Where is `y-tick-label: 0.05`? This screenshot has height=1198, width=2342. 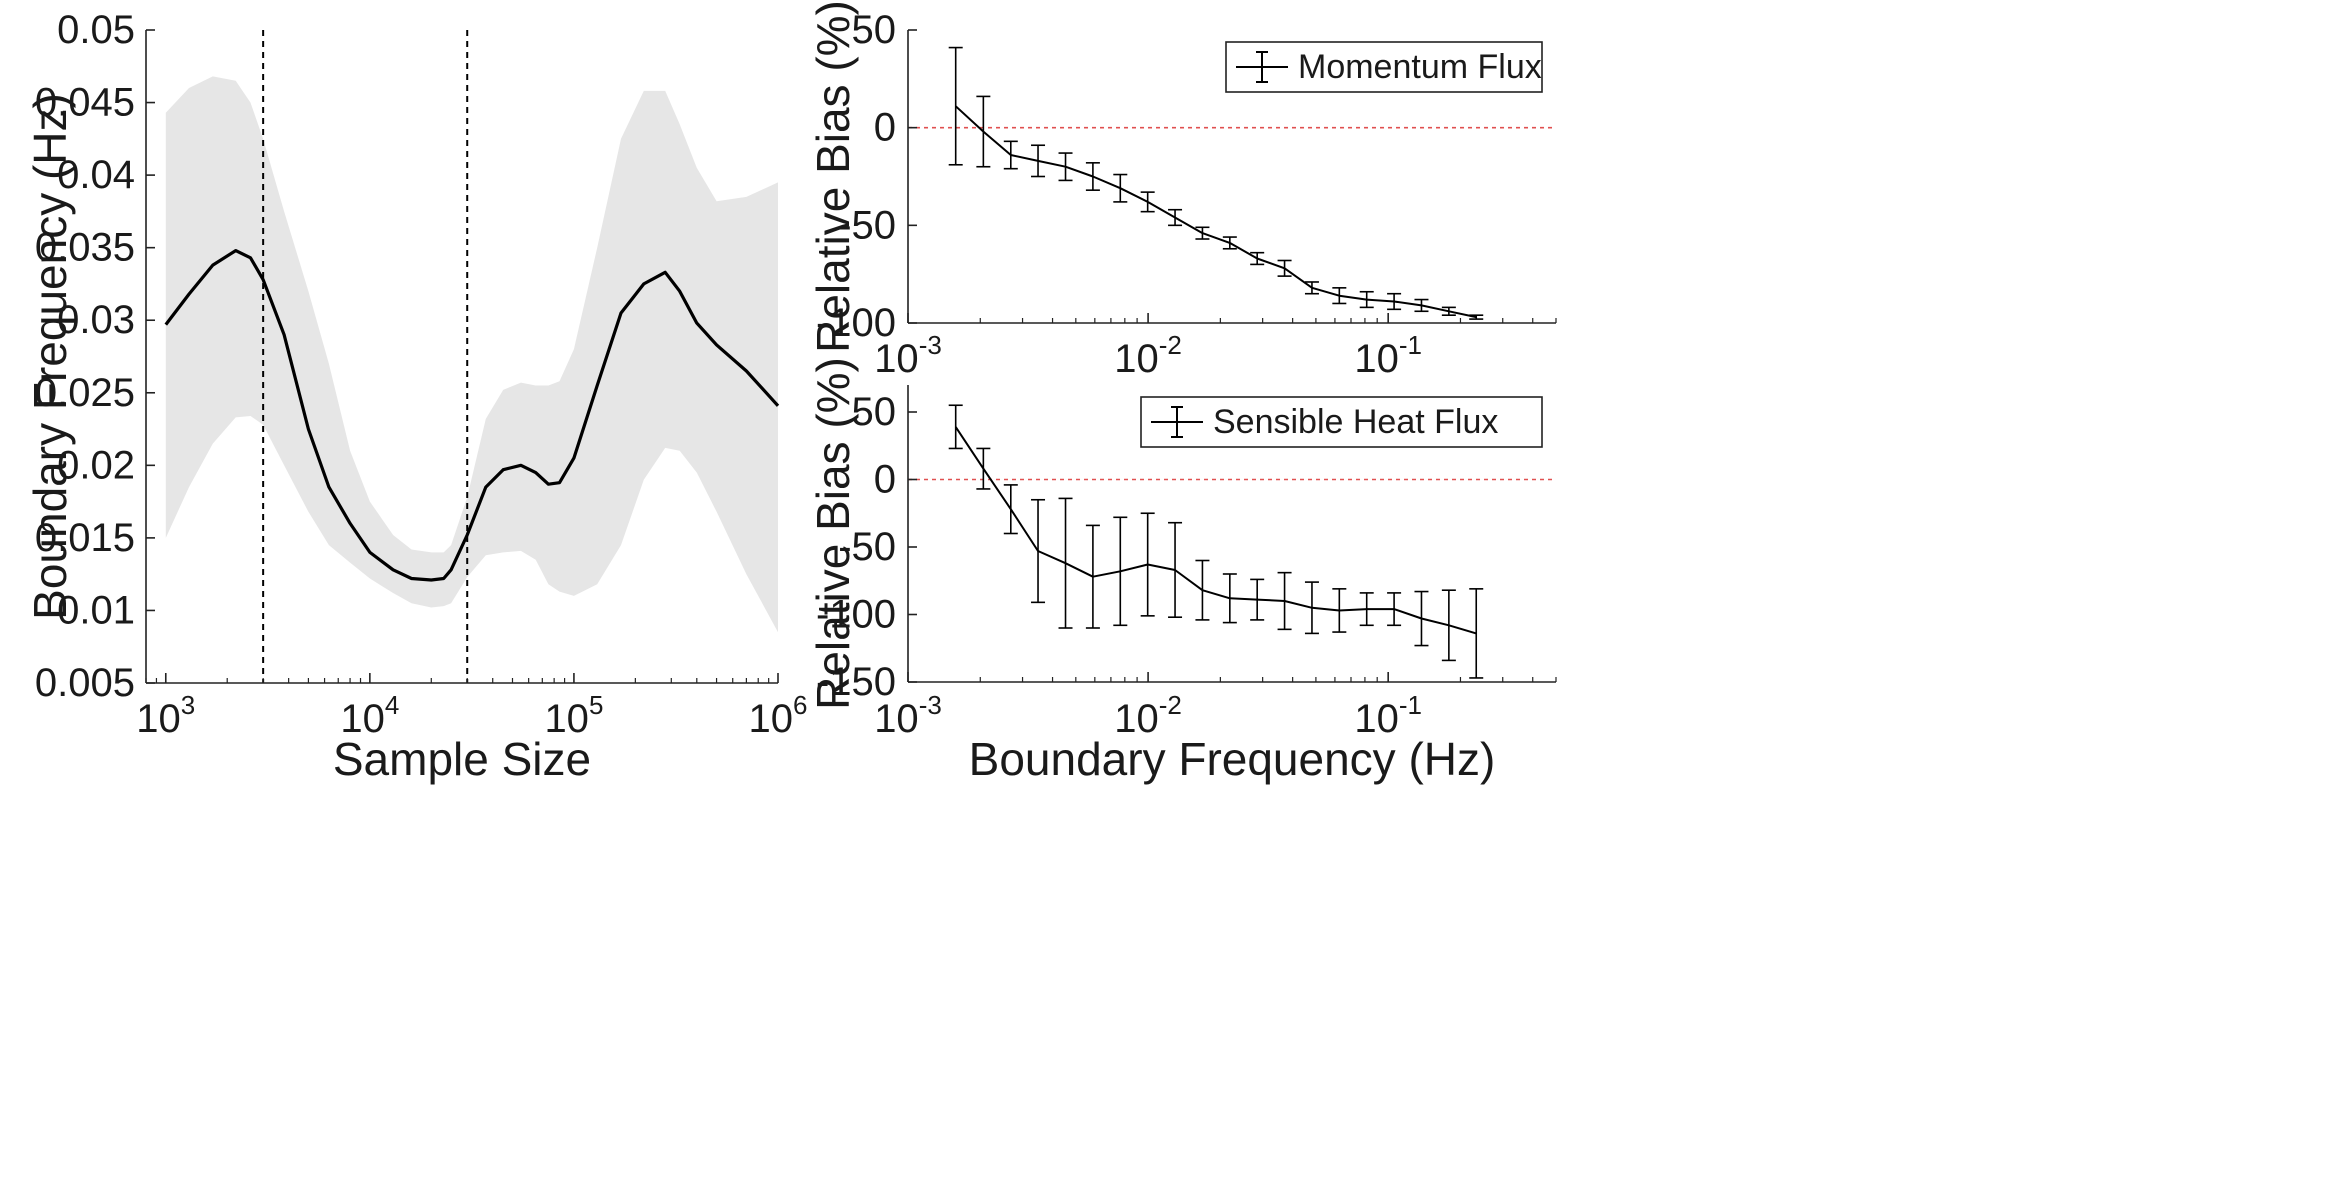
y-tick-label: 0.05 is located at coordinates (96, 30).